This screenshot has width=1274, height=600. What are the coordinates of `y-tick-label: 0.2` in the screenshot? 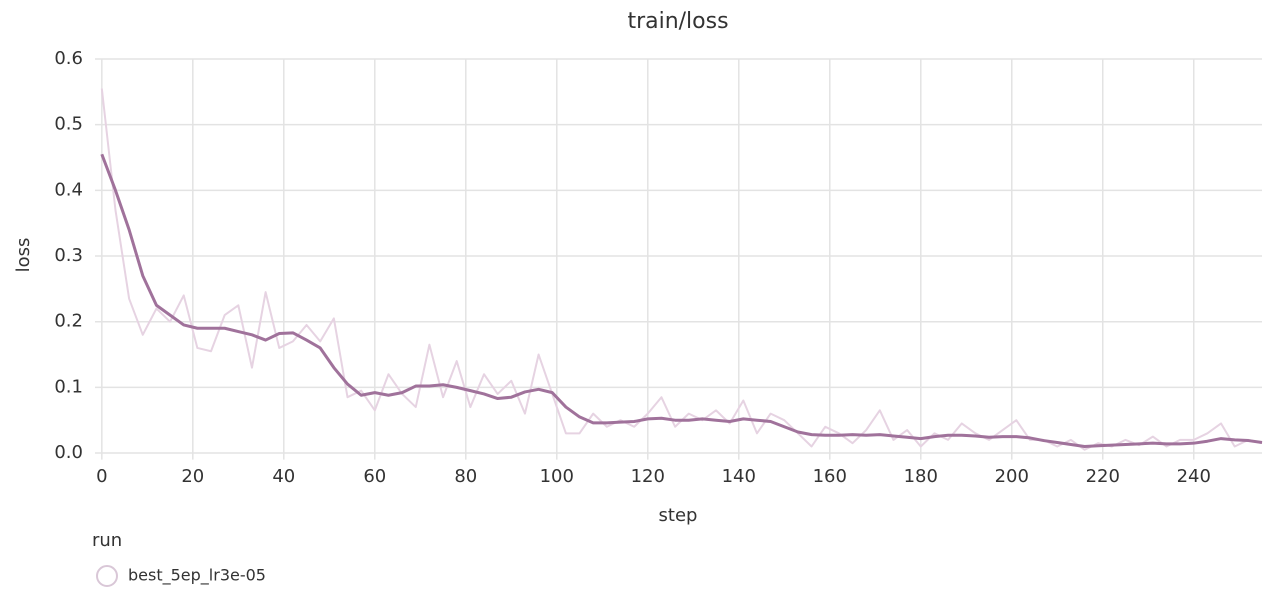 It's located at (68, 321).